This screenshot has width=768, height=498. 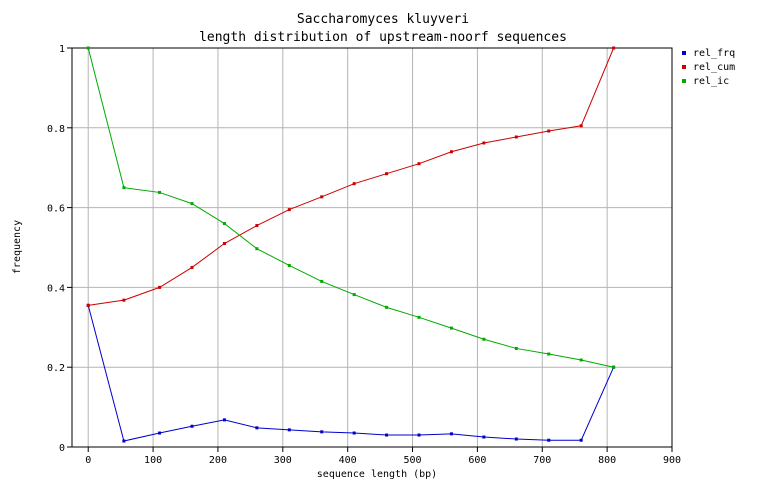 What do you see at coordinates (711, 81) in the screenshot?
I see `legend-label: rel_ic` at bounding box center [711, 81].